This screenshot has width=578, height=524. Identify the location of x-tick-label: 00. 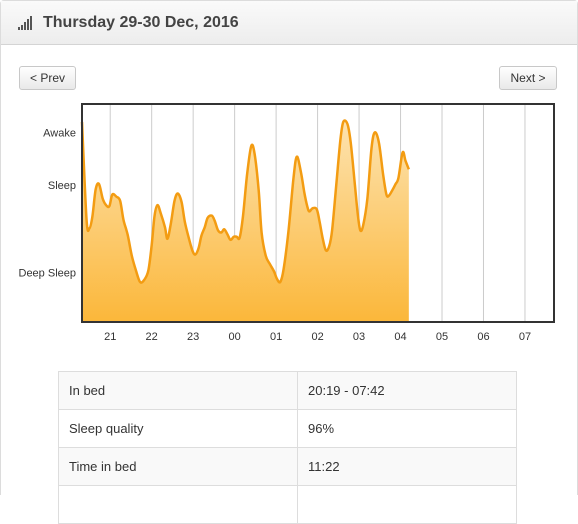
(235, 337).